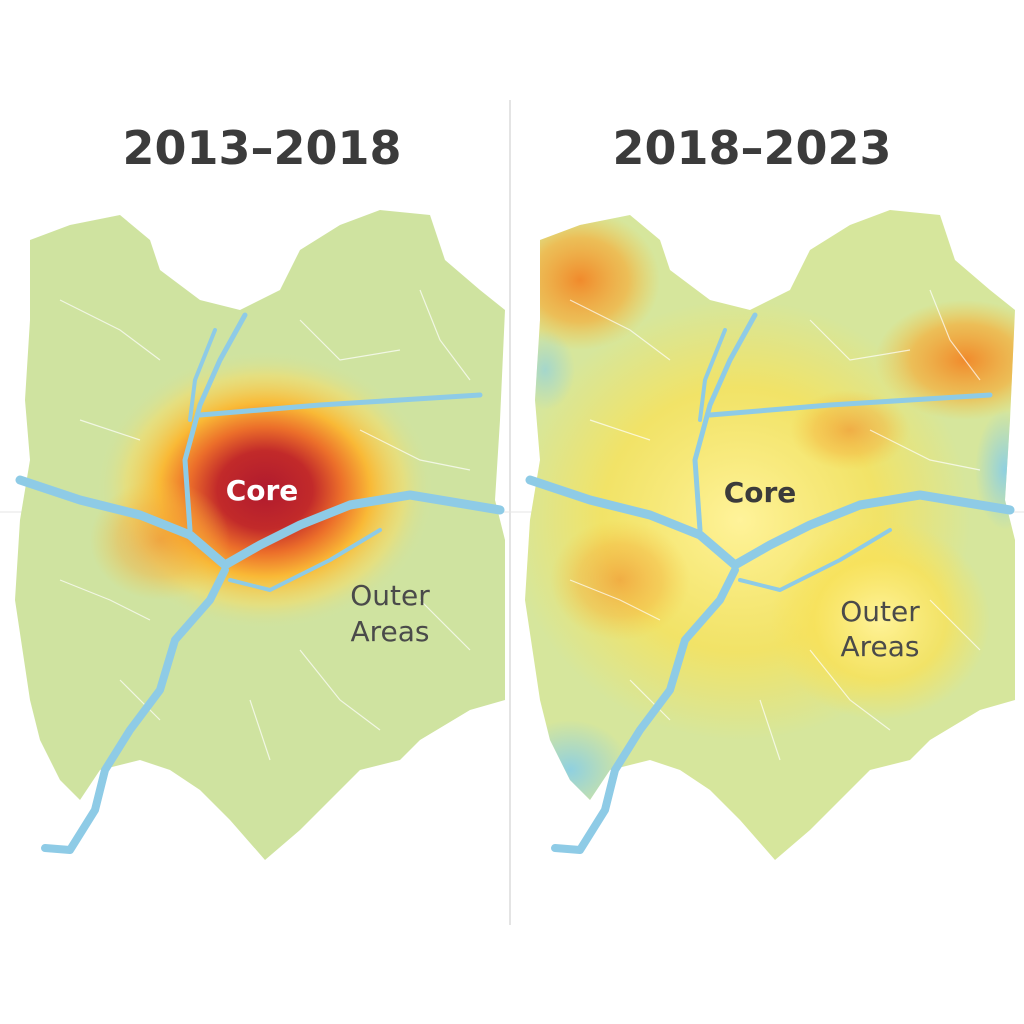  What do you see at coordinates (751, 148) in the screenshot?
I see `panel-title: 2018–2023` at bounding box center [751, 148].